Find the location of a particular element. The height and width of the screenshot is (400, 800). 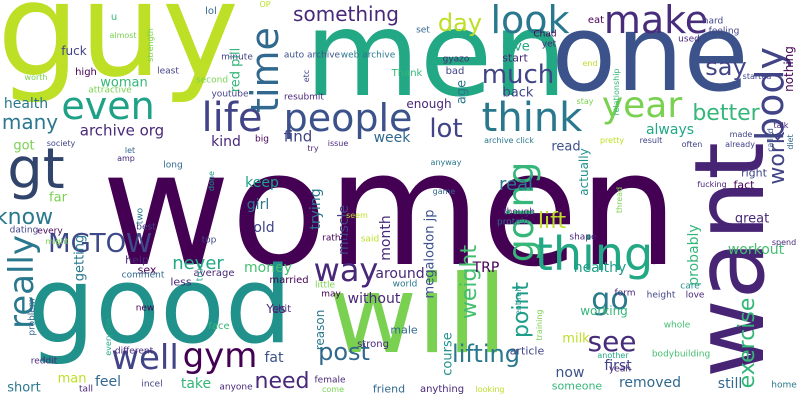

cloud-word-another: another is located at coordinates (613, 355).